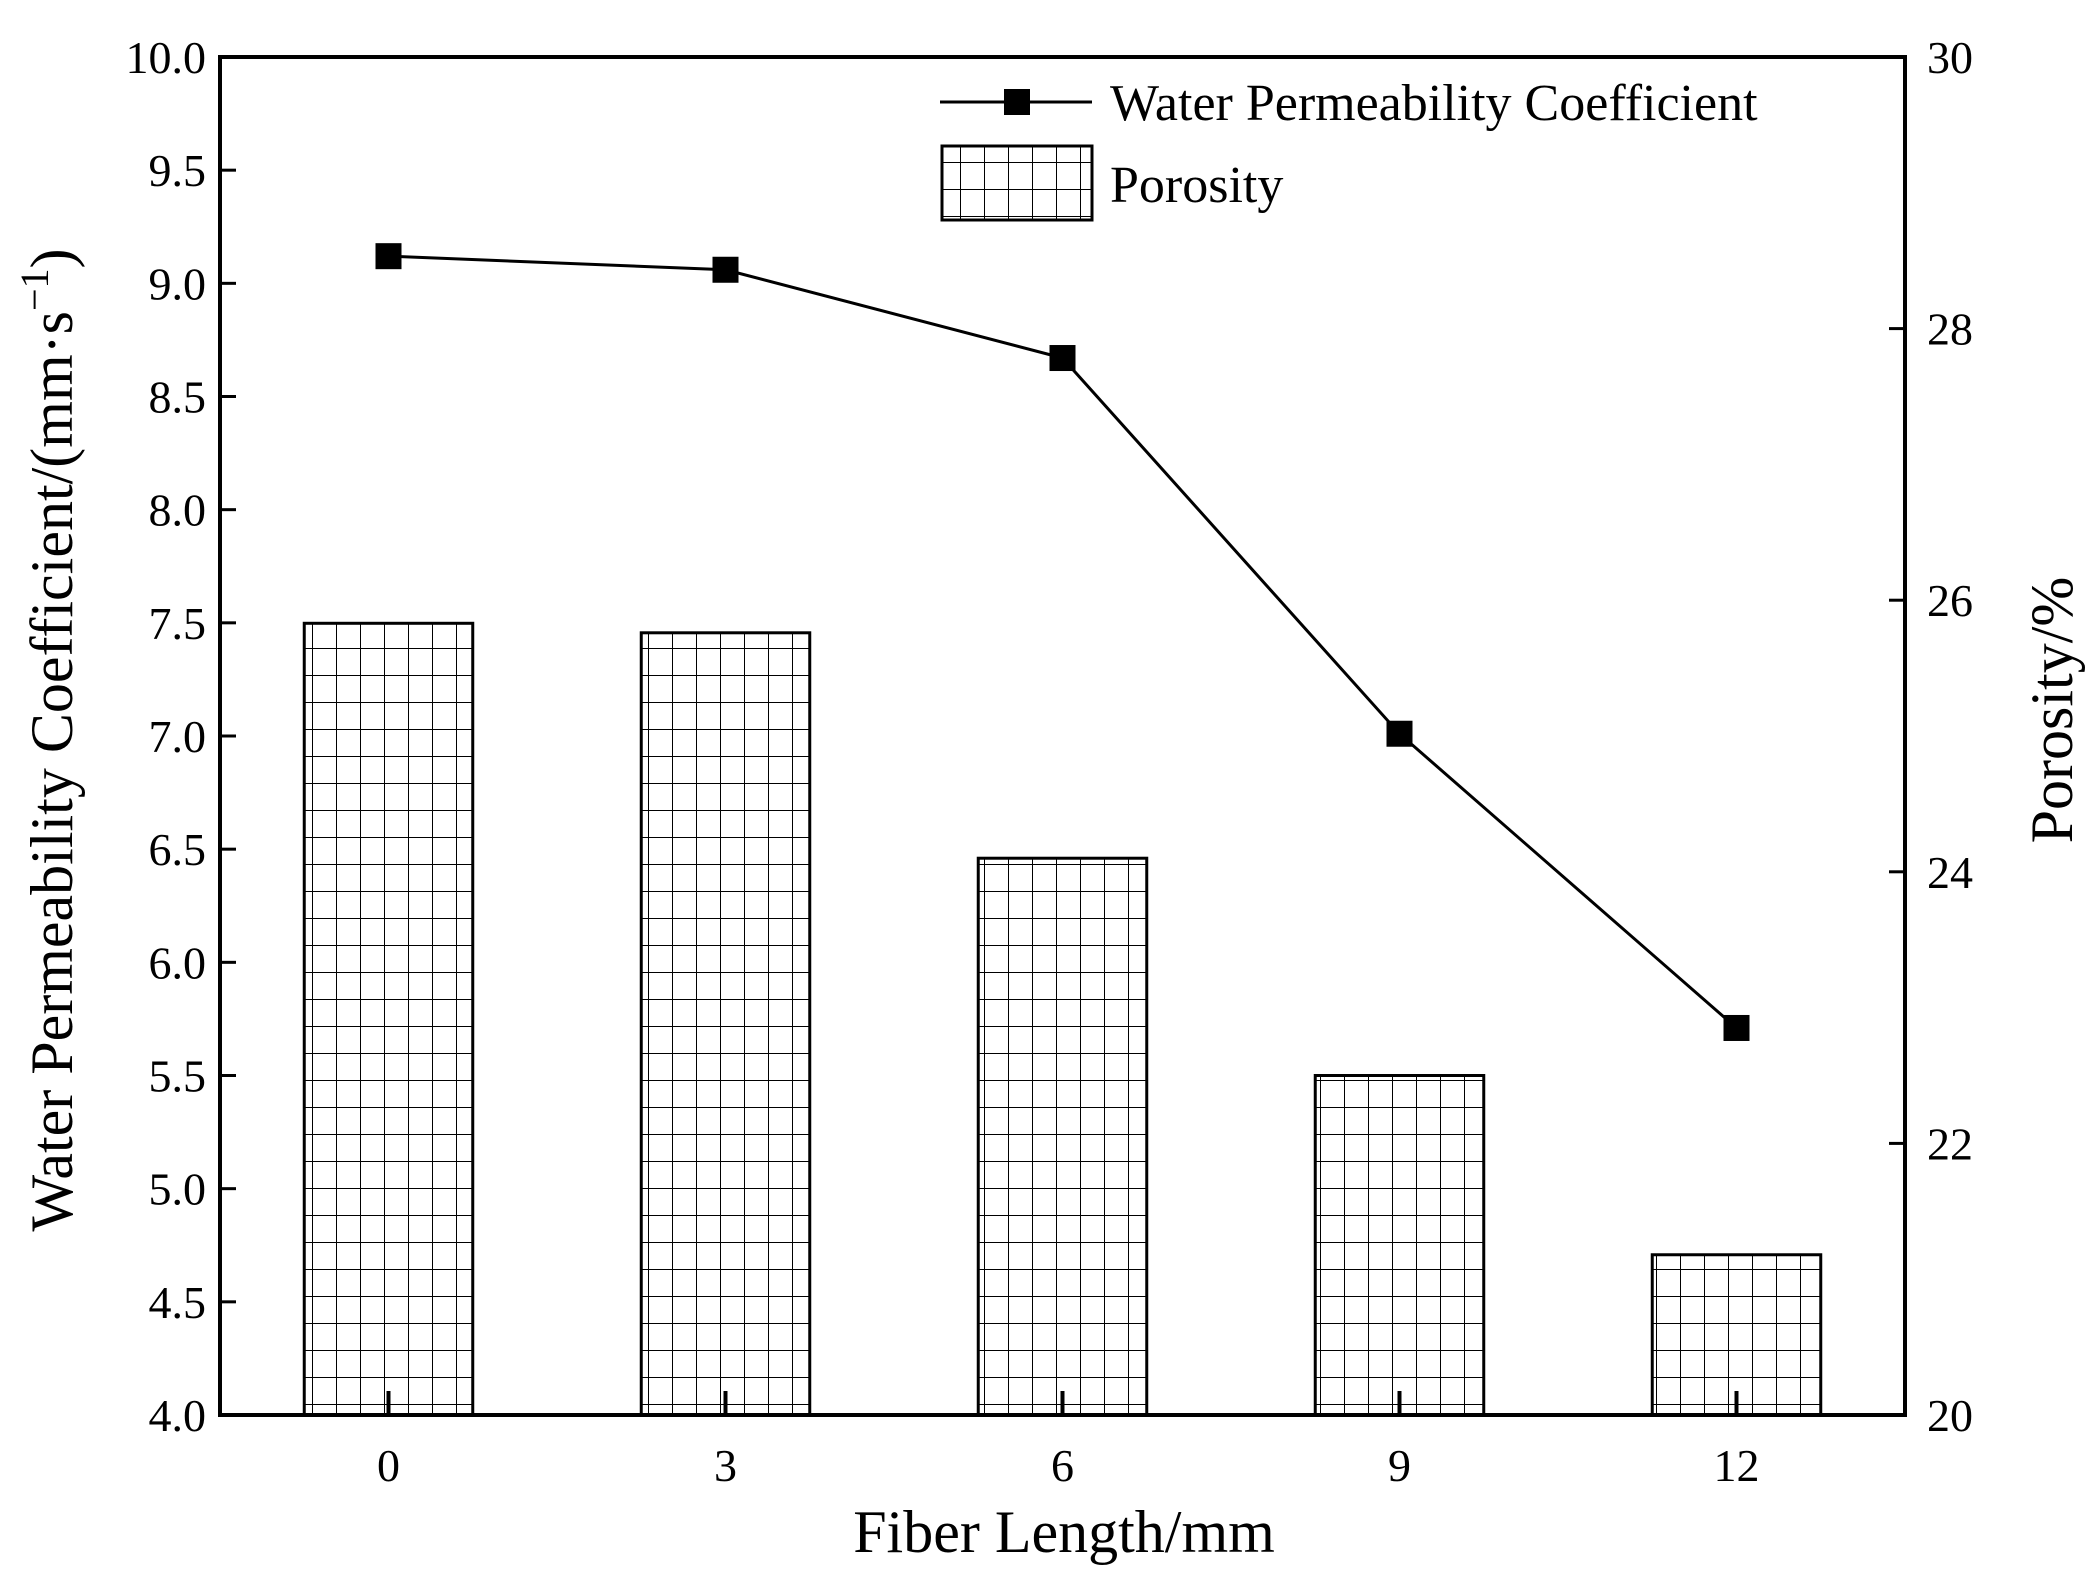  What do you see at coordinates (1950, 57) in the screenshot?
I see `right-tick-label-30: 30` at bounding box center [1950, 57].